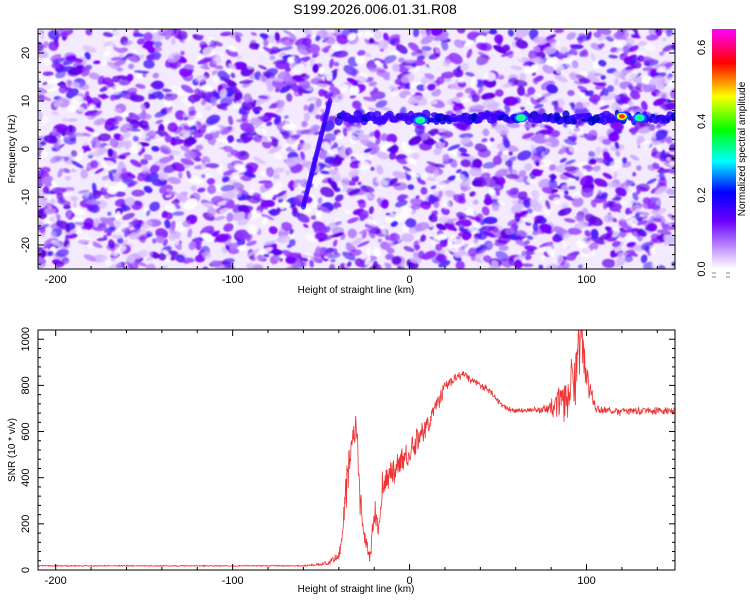 The width and height of the screenshot is (750, 600). What do you see at coordinates (420, 120) in the screenshot?
I see `spectrogram-peak-core` at bounding box center [420, 120].